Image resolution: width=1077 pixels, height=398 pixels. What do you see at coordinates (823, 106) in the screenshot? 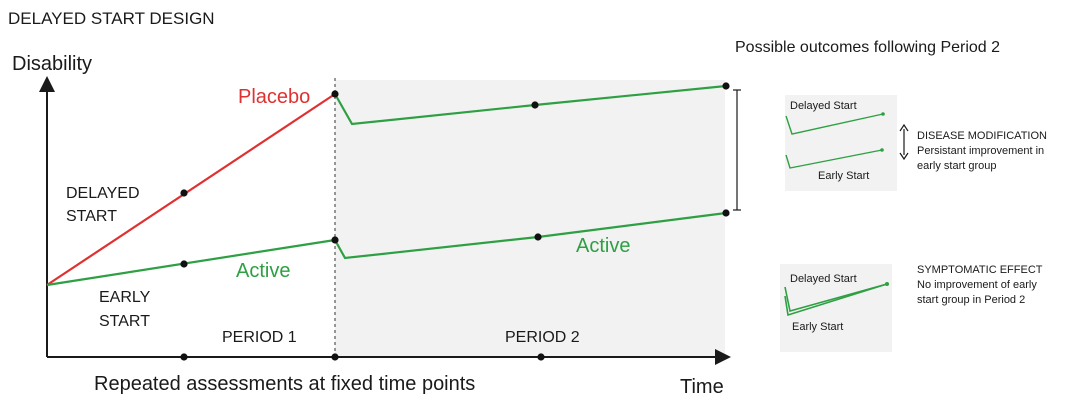
I see `dm-delayed-label: Delayed Start` at bounding box center [823, 106].